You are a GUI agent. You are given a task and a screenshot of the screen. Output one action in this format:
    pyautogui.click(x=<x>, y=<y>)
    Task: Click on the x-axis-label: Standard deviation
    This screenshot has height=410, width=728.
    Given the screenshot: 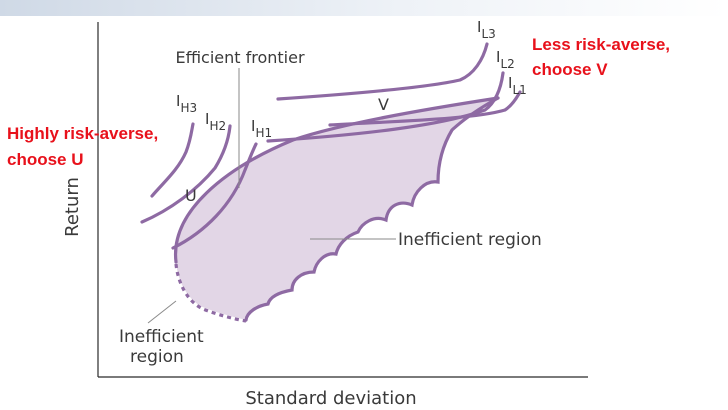 What is the action you would take?
    pyautogui.click(x=330, y=398)
    